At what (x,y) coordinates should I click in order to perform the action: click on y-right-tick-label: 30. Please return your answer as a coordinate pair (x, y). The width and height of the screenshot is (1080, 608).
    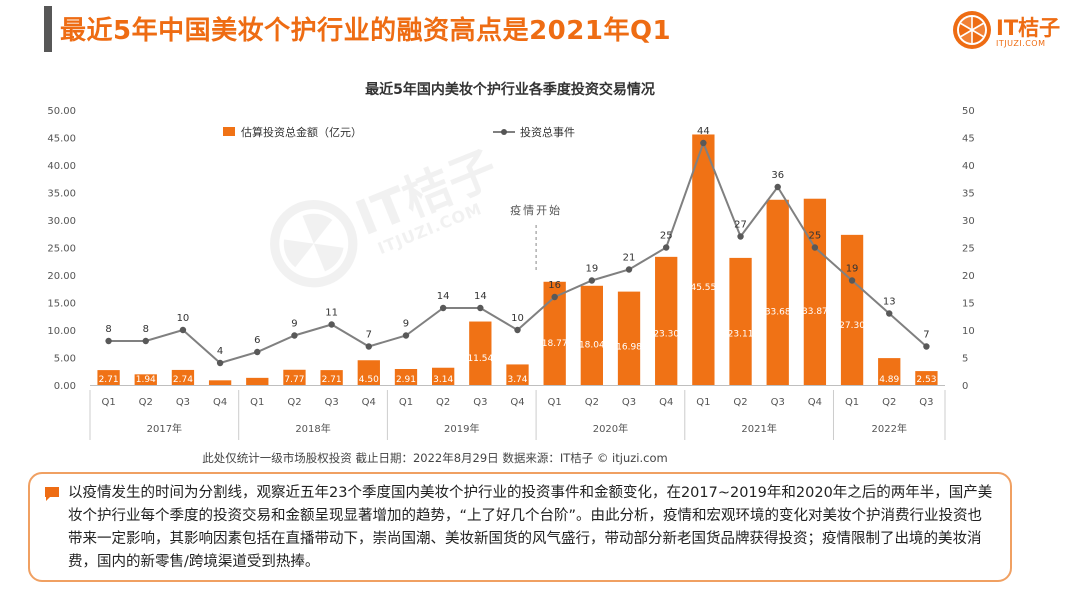
    Looking at the image, I should click on (968, 221).